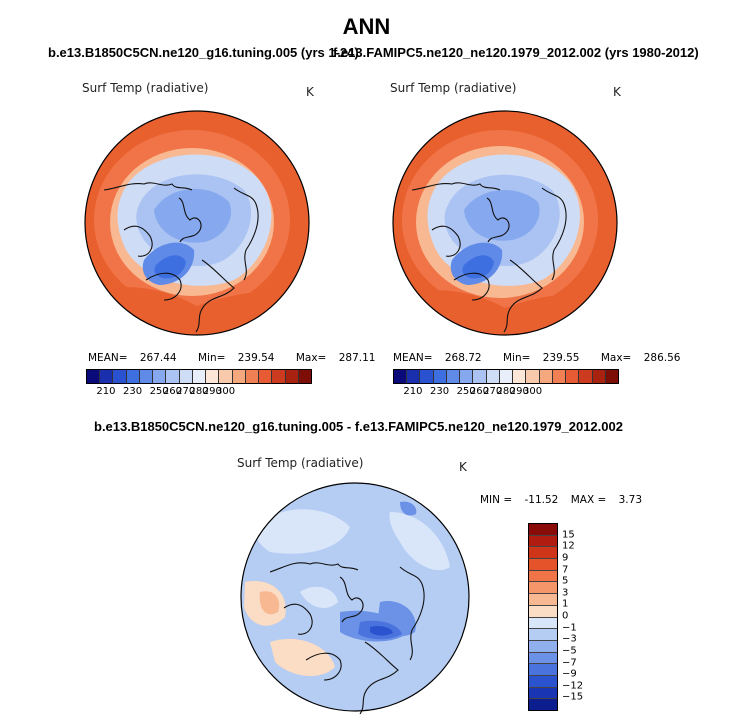  Describe the element at coordinates (565, 604) in the screenshot. I see `diff-colorbar-tick-label: 1` at that location.